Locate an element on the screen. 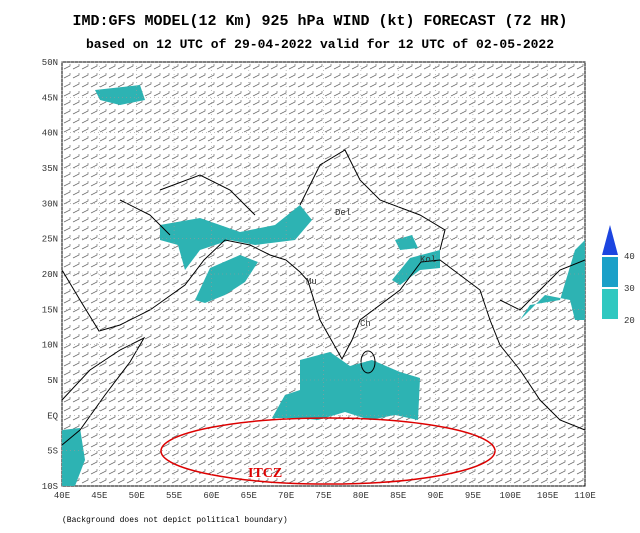  border is located at coordinates (372, 200).